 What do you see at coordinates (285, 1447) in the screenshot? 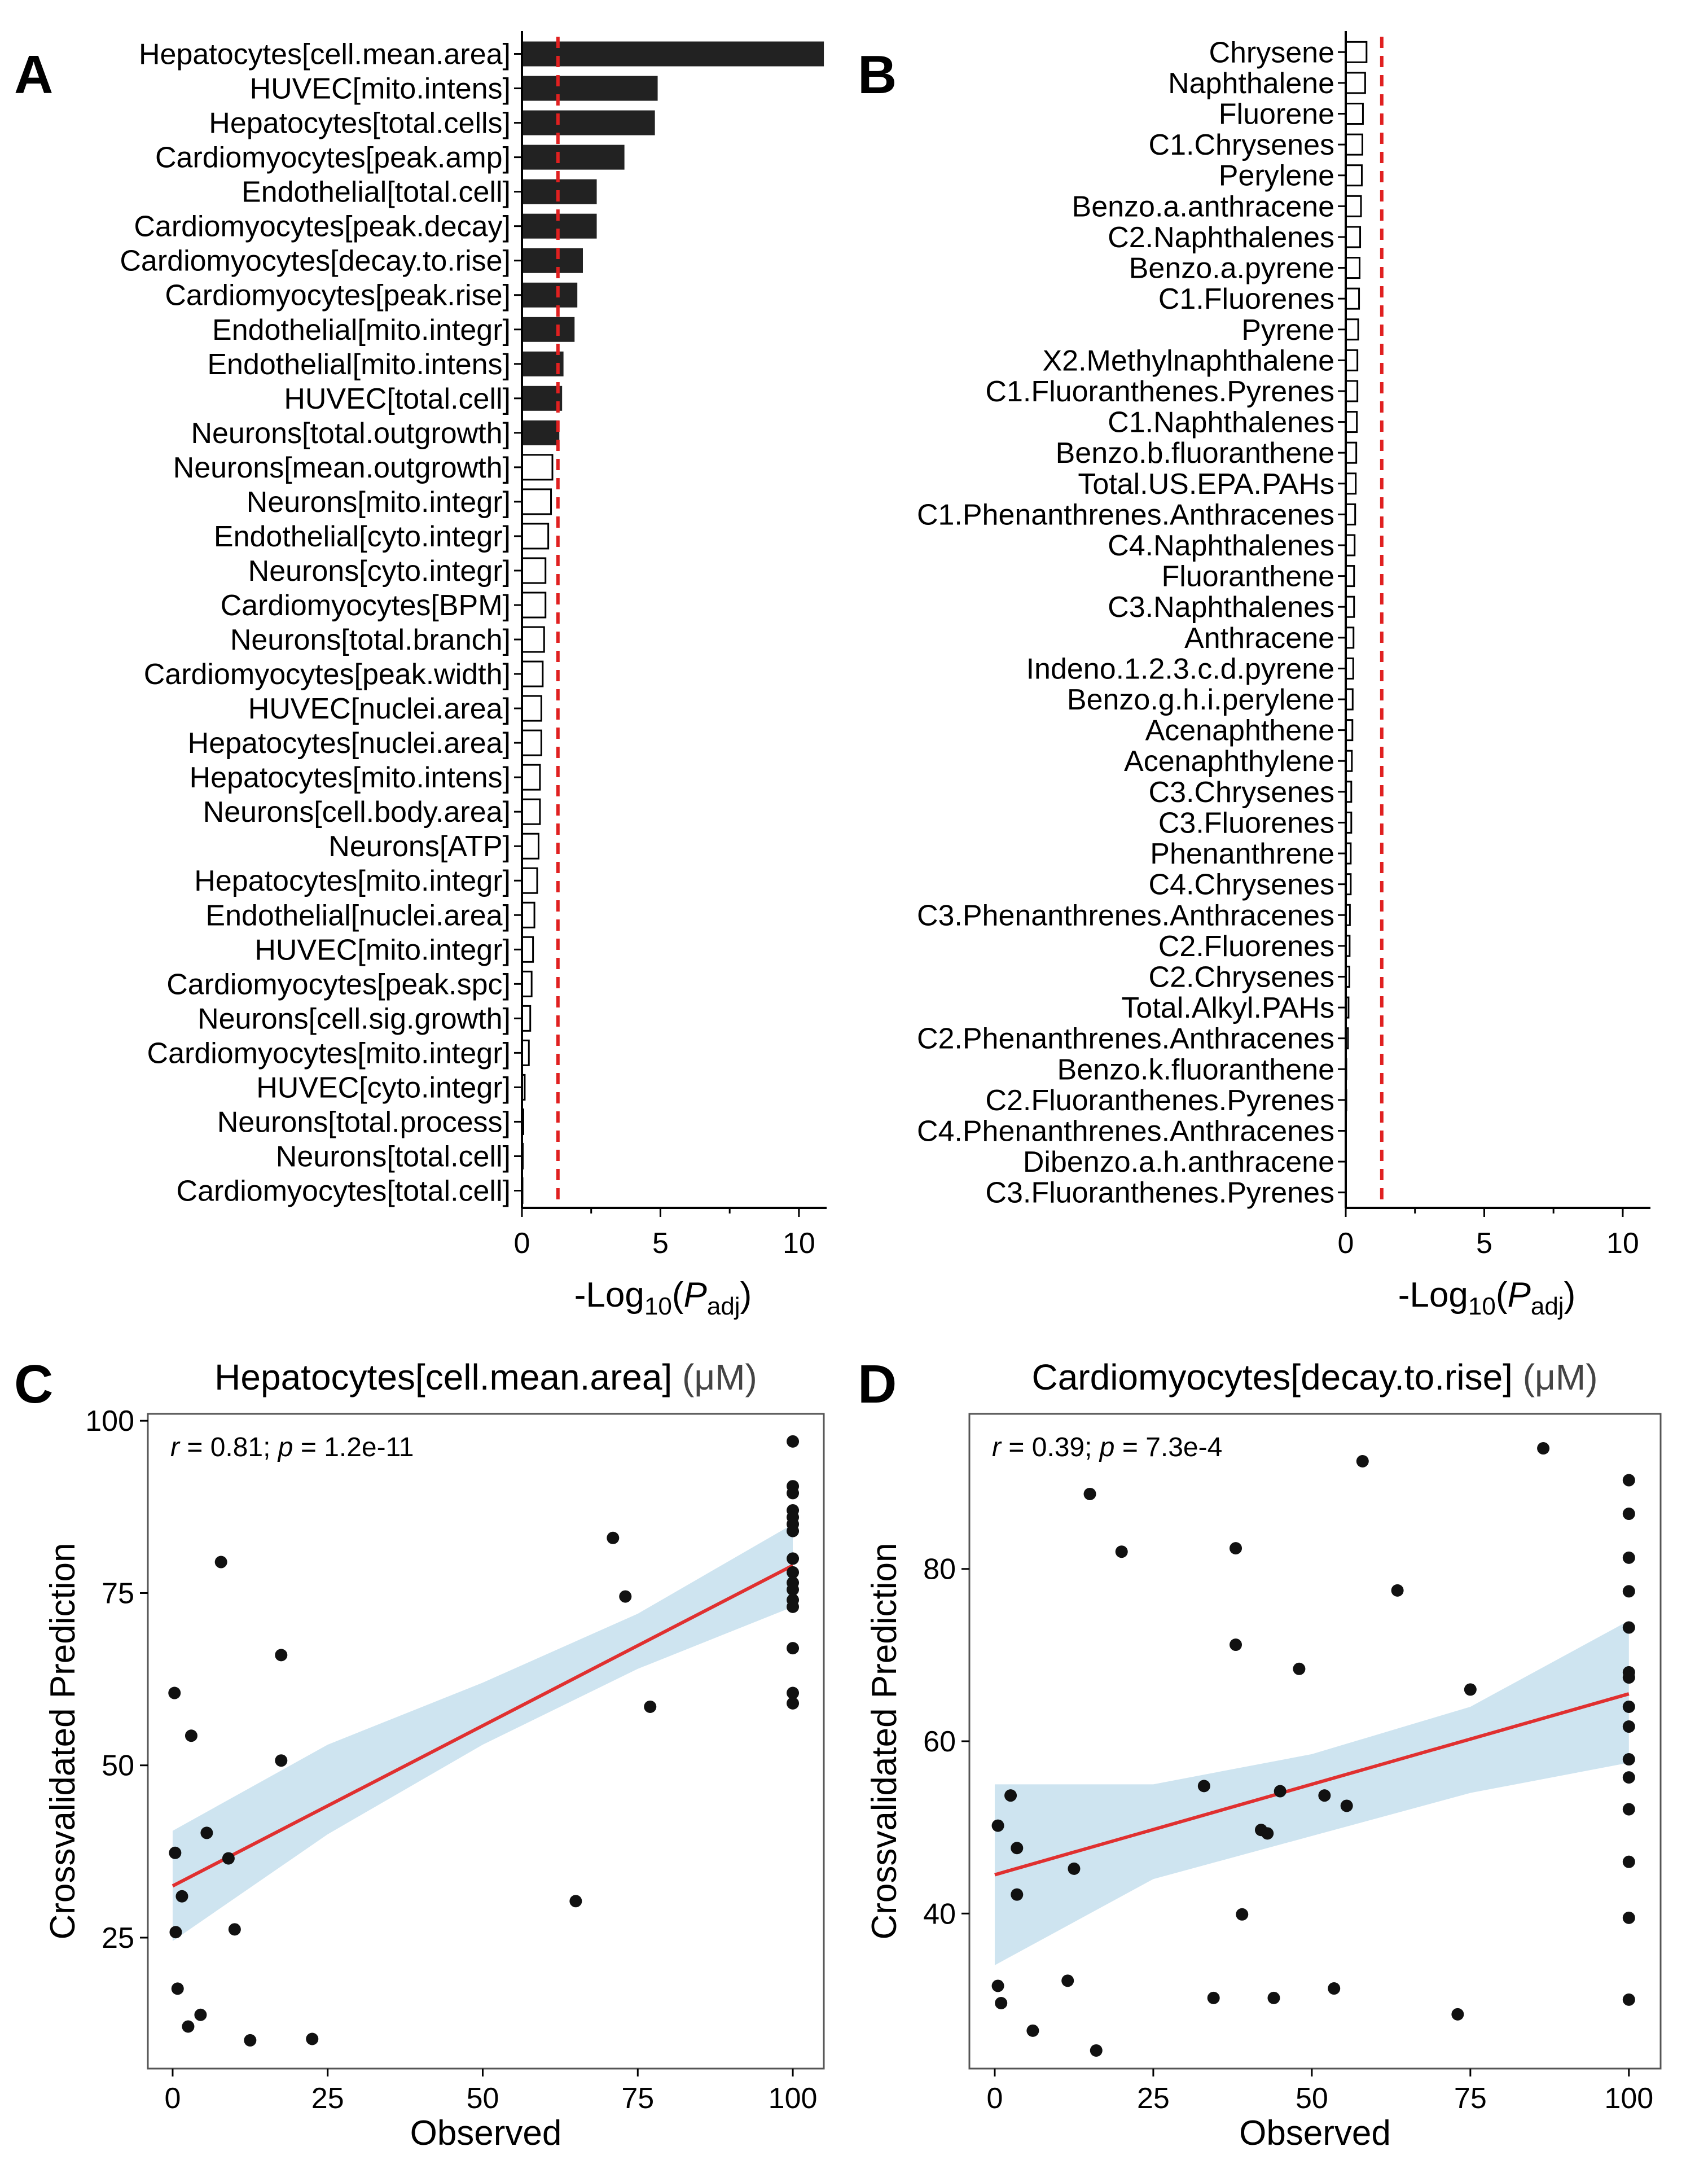
I see `stat-p-label: p` at bounding box center [285, 1447].